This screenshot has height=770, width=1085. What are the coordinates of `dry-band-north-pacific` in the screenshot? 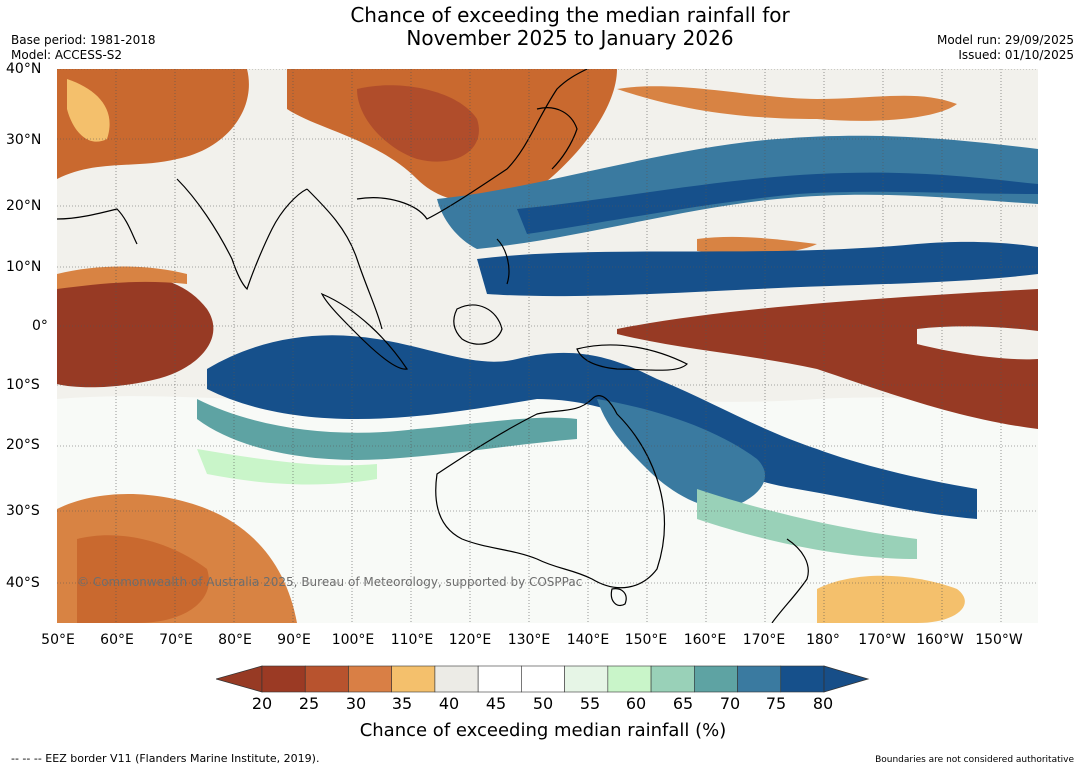 It's located at (787, 103).